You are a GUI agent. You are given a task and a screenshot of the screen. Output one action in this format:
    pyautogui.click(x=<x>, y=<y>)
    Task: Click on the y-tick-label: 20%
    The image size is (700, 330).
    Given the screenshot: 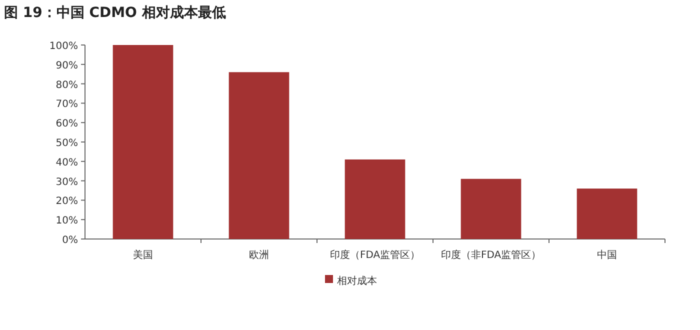 What is the action you would take?
    pyautogui.click(x=67, y=202)
    